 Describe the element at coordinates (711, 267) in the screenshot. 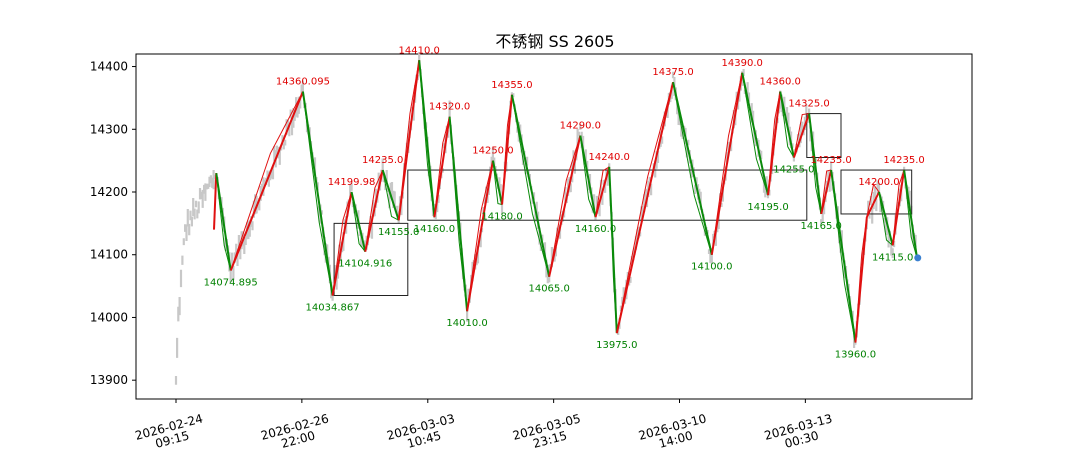

I see `trough-label: 14100.0` at that location.